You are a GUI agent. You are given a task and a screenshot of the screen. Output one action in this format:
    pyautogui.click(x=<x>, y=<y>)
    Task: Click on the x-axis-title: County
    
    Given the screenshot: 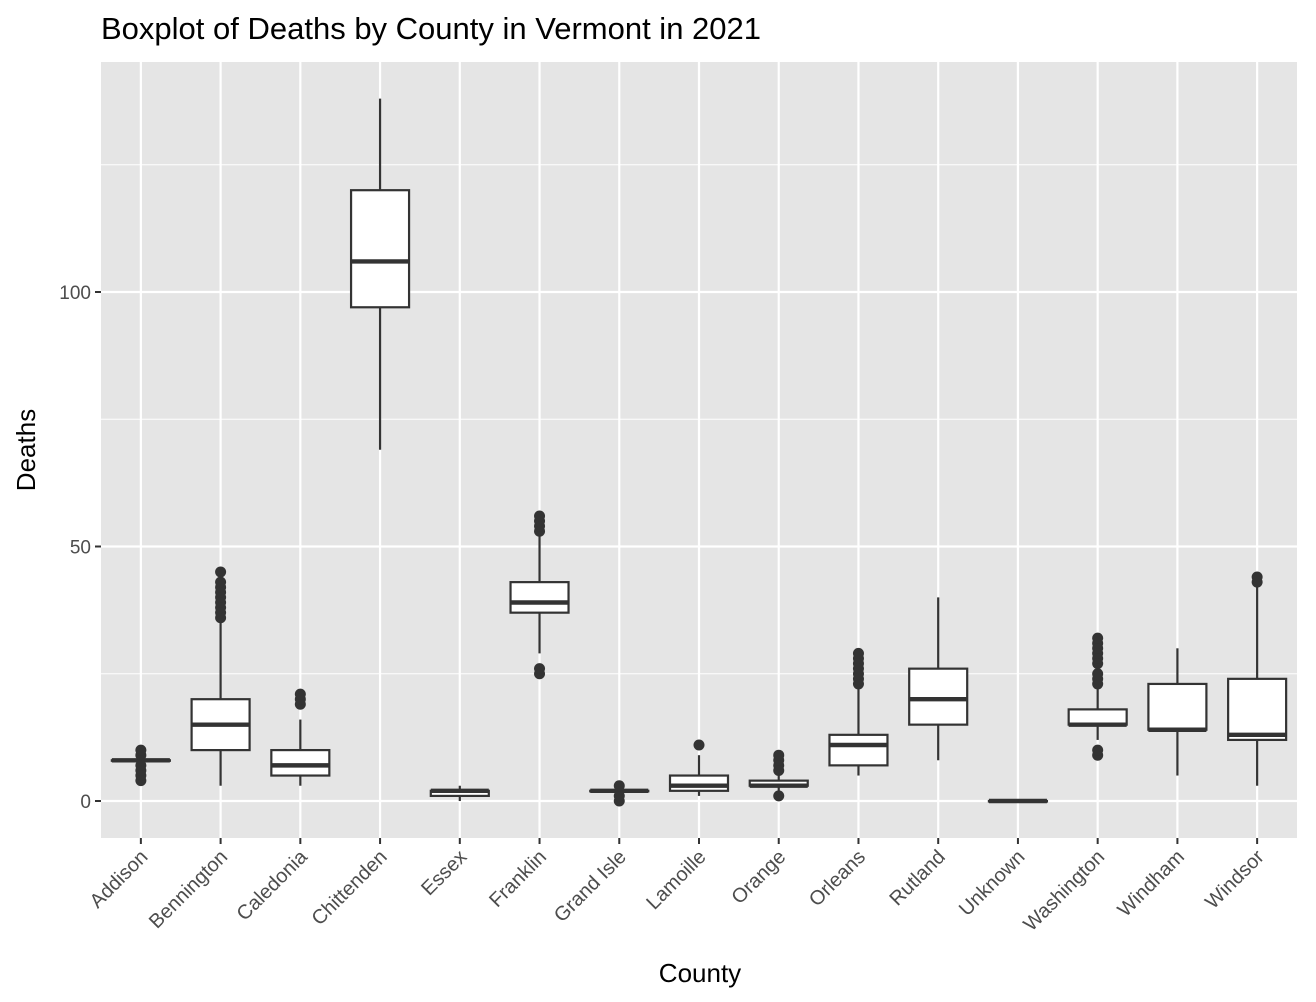 What is the action you would take?
    pyautogui.click(x=700, y=973)
    